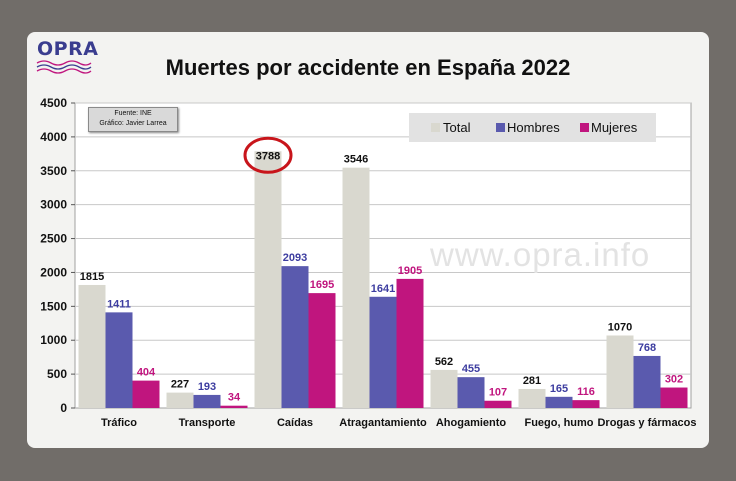  I want to click on data-label: 107, so click(498, 393).